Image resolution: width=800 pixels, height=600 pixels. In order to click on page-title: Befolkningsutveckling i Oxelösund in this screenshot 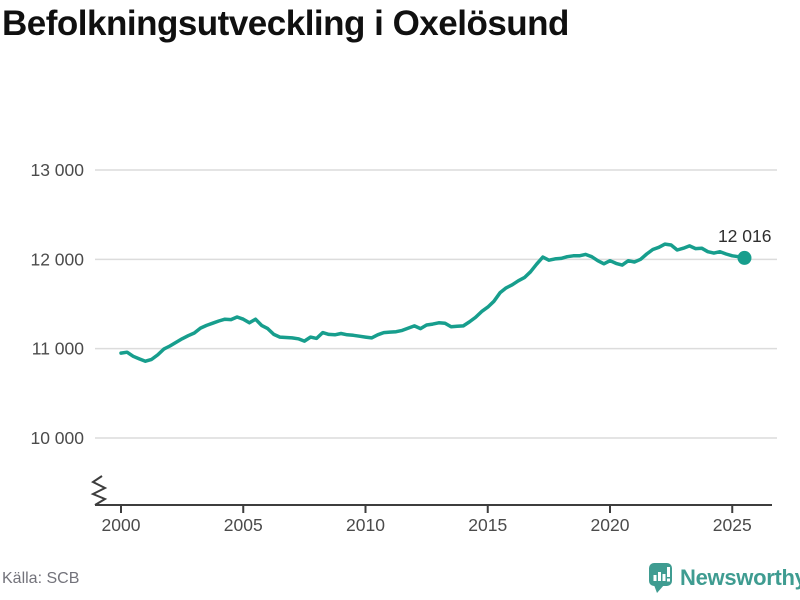, I will do `click(285, 23)`.